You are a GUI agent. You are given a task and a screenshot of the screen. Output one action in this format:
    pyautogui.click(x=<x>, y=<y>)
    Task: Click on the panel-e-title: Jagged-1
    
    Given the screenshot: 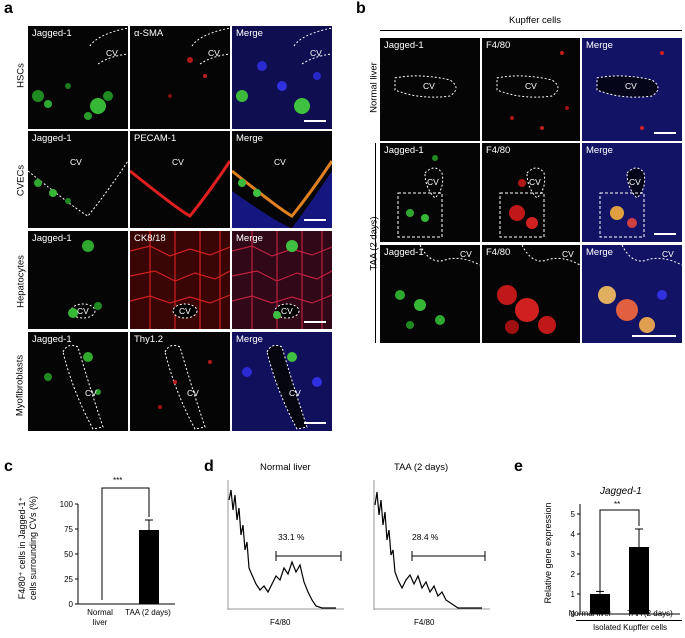 What is the action you would take?
    pyautogui.click(x=621, y=491)
    